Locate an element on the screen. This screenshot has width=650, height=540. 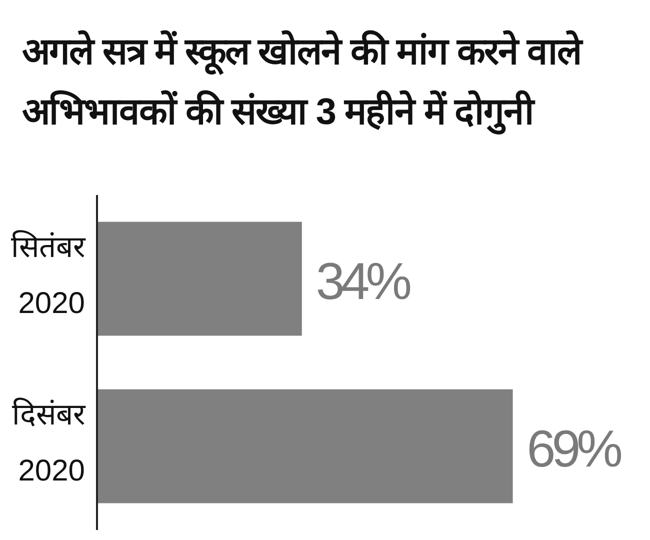
y-tick-label: सितंबर 2020 is located at coordinates (48, 275).